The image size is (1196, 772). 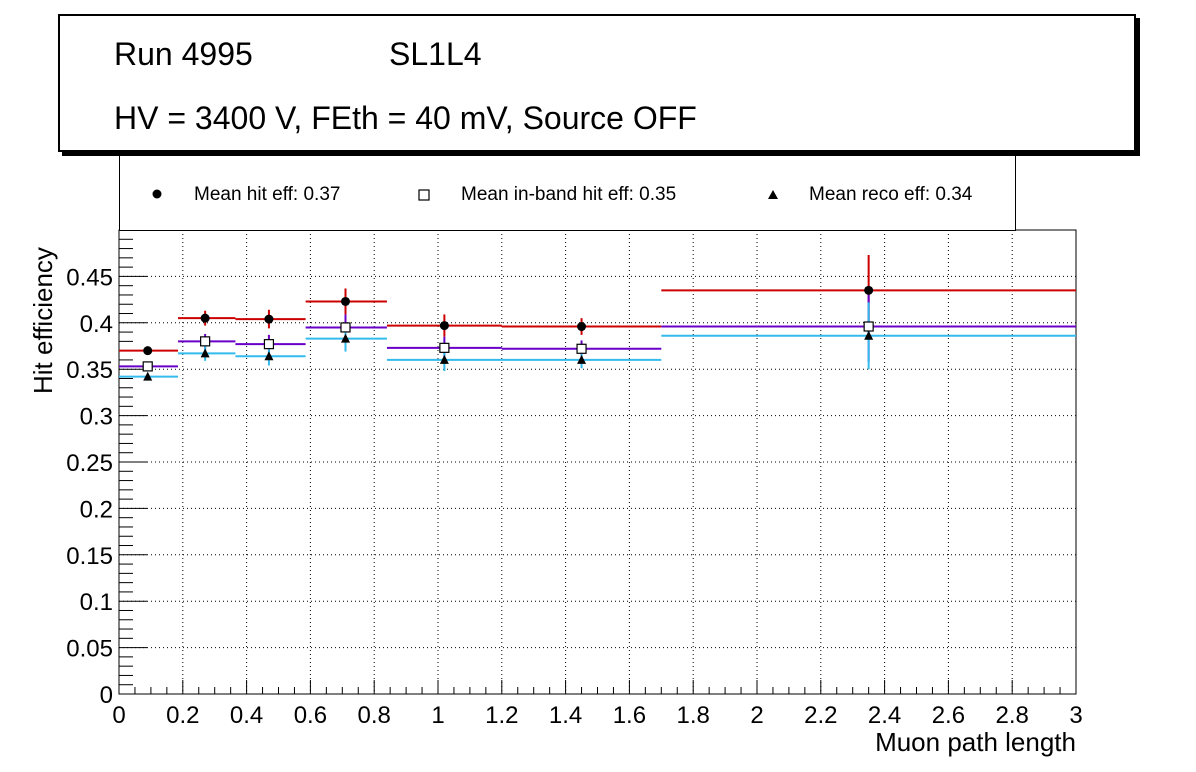 What do you see at coordinates (508, 355) in the screenshot?
I see `markers-reco` at bounding box center [508, 355].